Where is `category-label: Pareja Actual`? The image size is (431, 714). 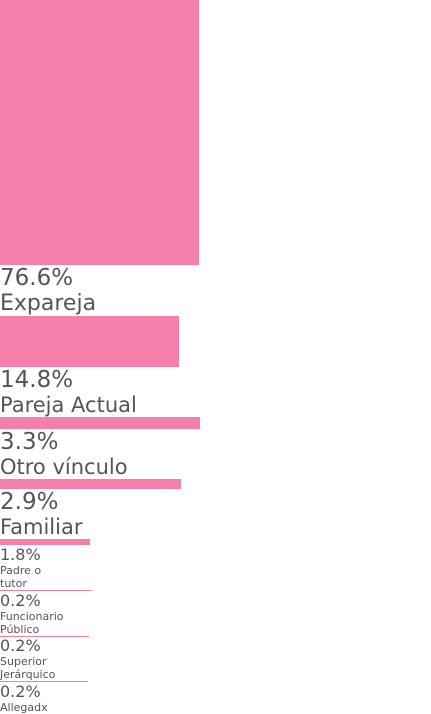 category-label: Pareja Actual is located at coordinates (68, 405).